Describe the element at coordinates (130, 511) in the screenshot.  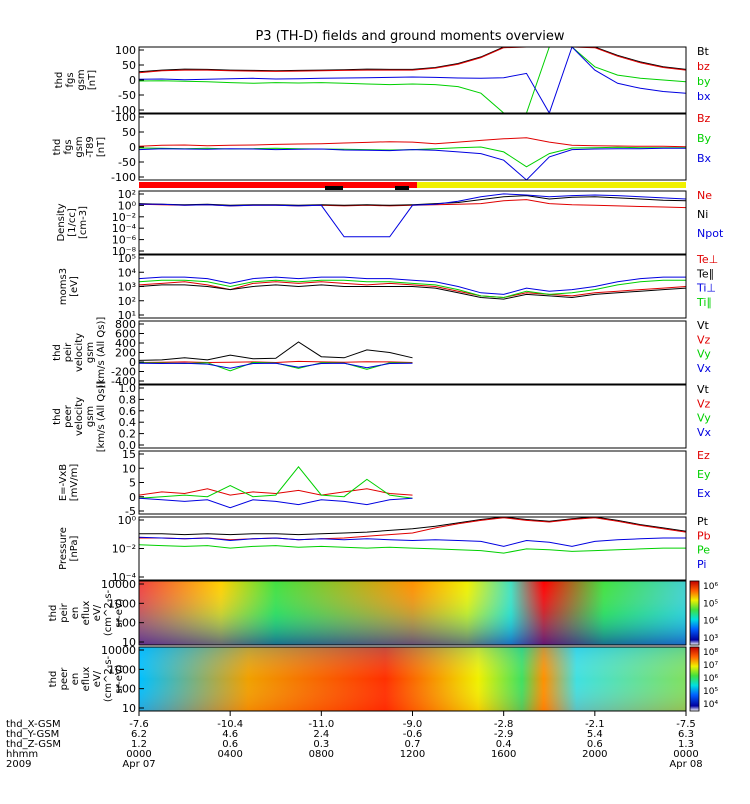
I see `y-tick-label: -5` at that location.